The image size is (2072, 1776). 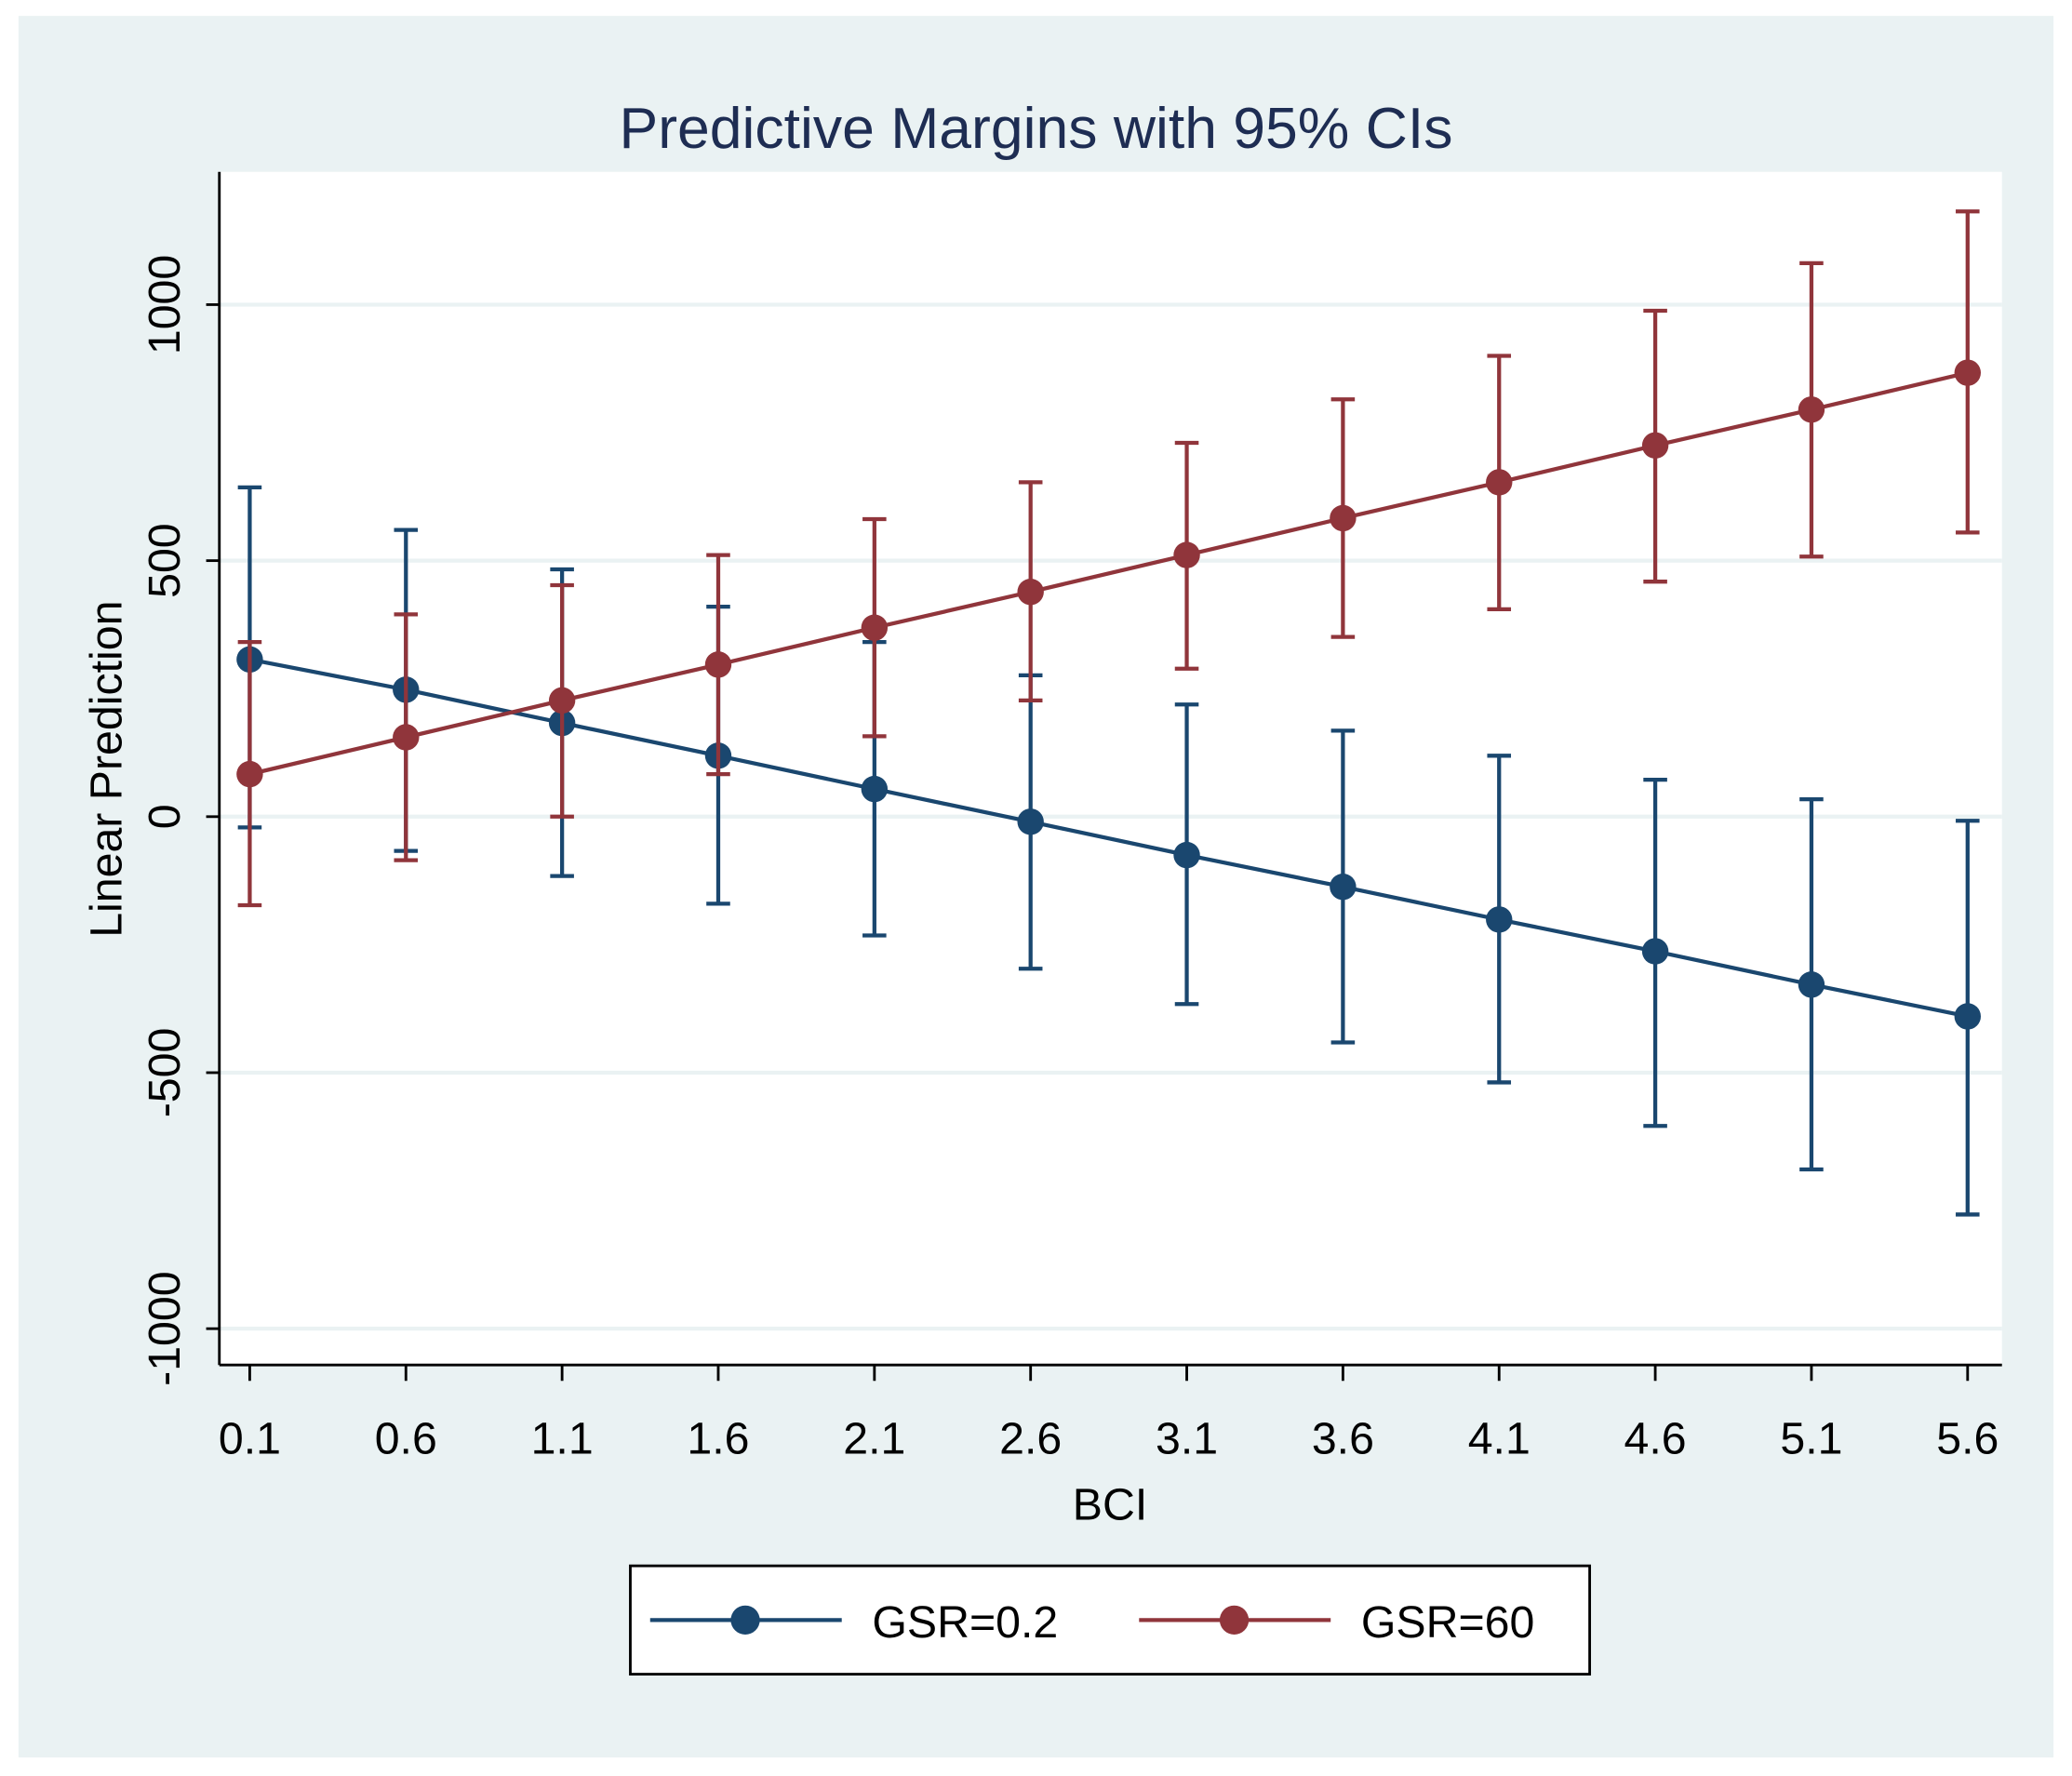 What do you see at coordinates (1500, 1438) in the screenshot?
I see `x-tick-label: 4.1` at bounding box center [1500, 1438].